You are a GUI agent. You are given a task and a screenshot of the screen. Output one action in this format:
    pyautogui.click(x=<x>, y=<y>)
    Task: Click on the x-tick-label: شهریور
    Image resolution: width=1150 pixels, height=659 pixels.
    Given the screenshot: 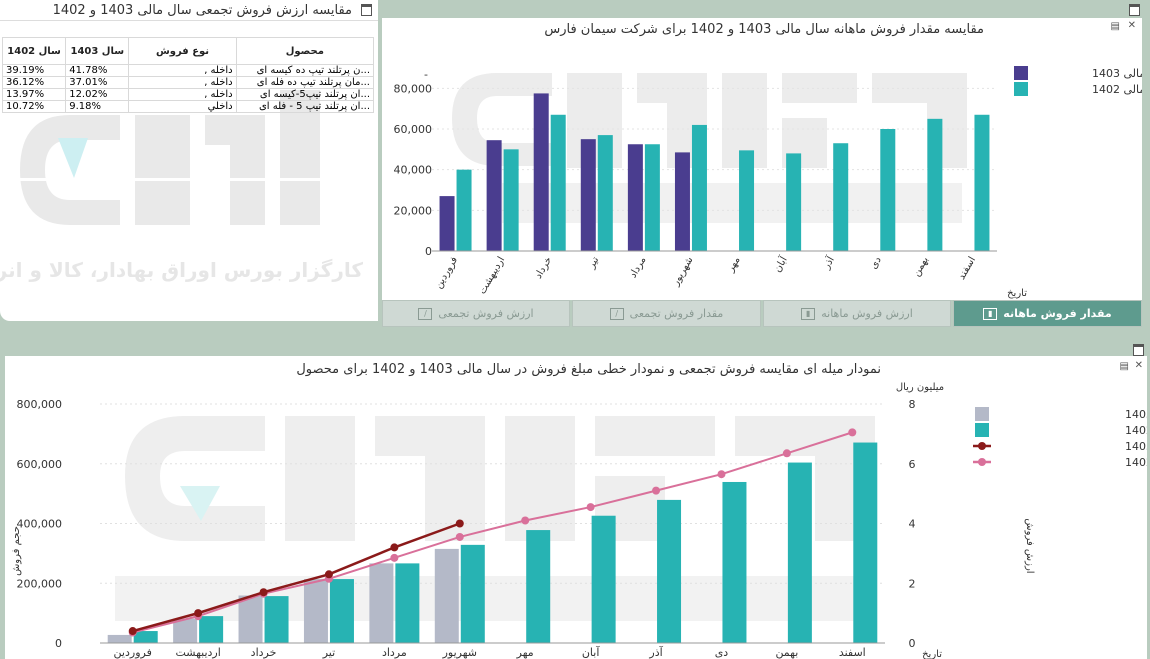 What is the action you would take?
    pyautogui.click(x=459, y=652)
    